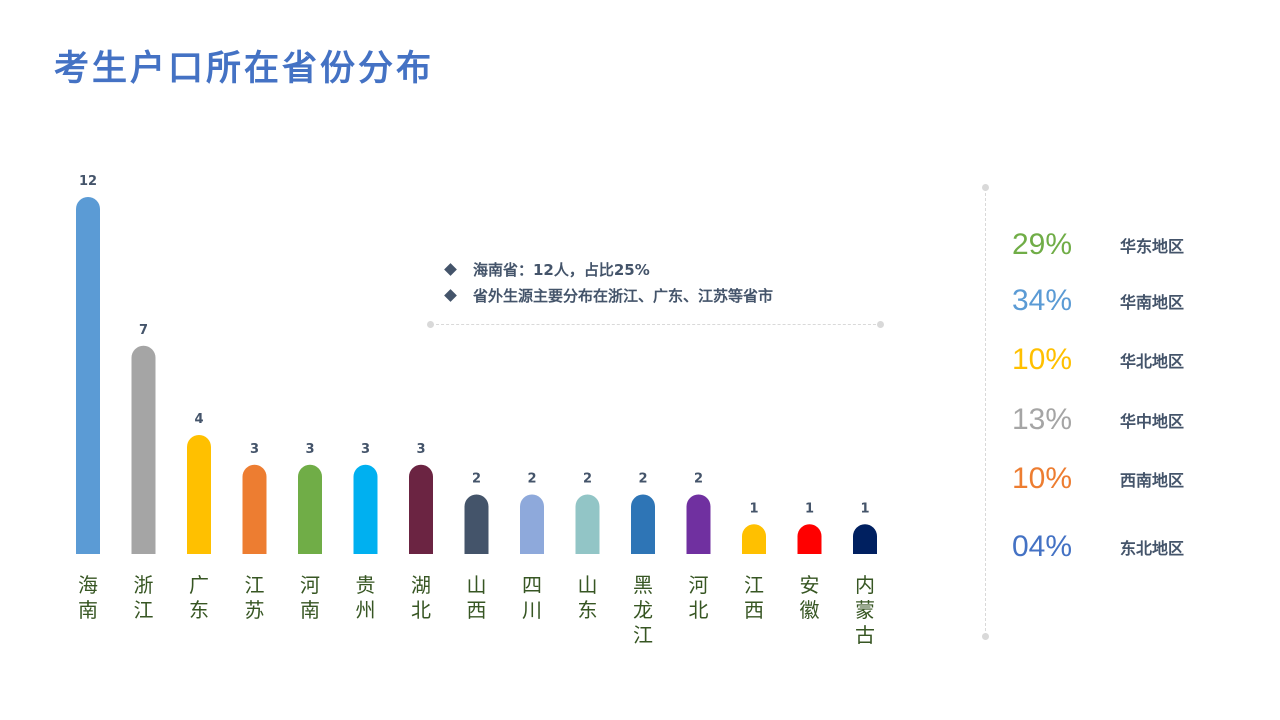 Image resolution: width=1280 pixels, height=720 pixels. Describe the element at coordinates (365, 597) in the screenshot. I see `category-label: 贵州` at that location.